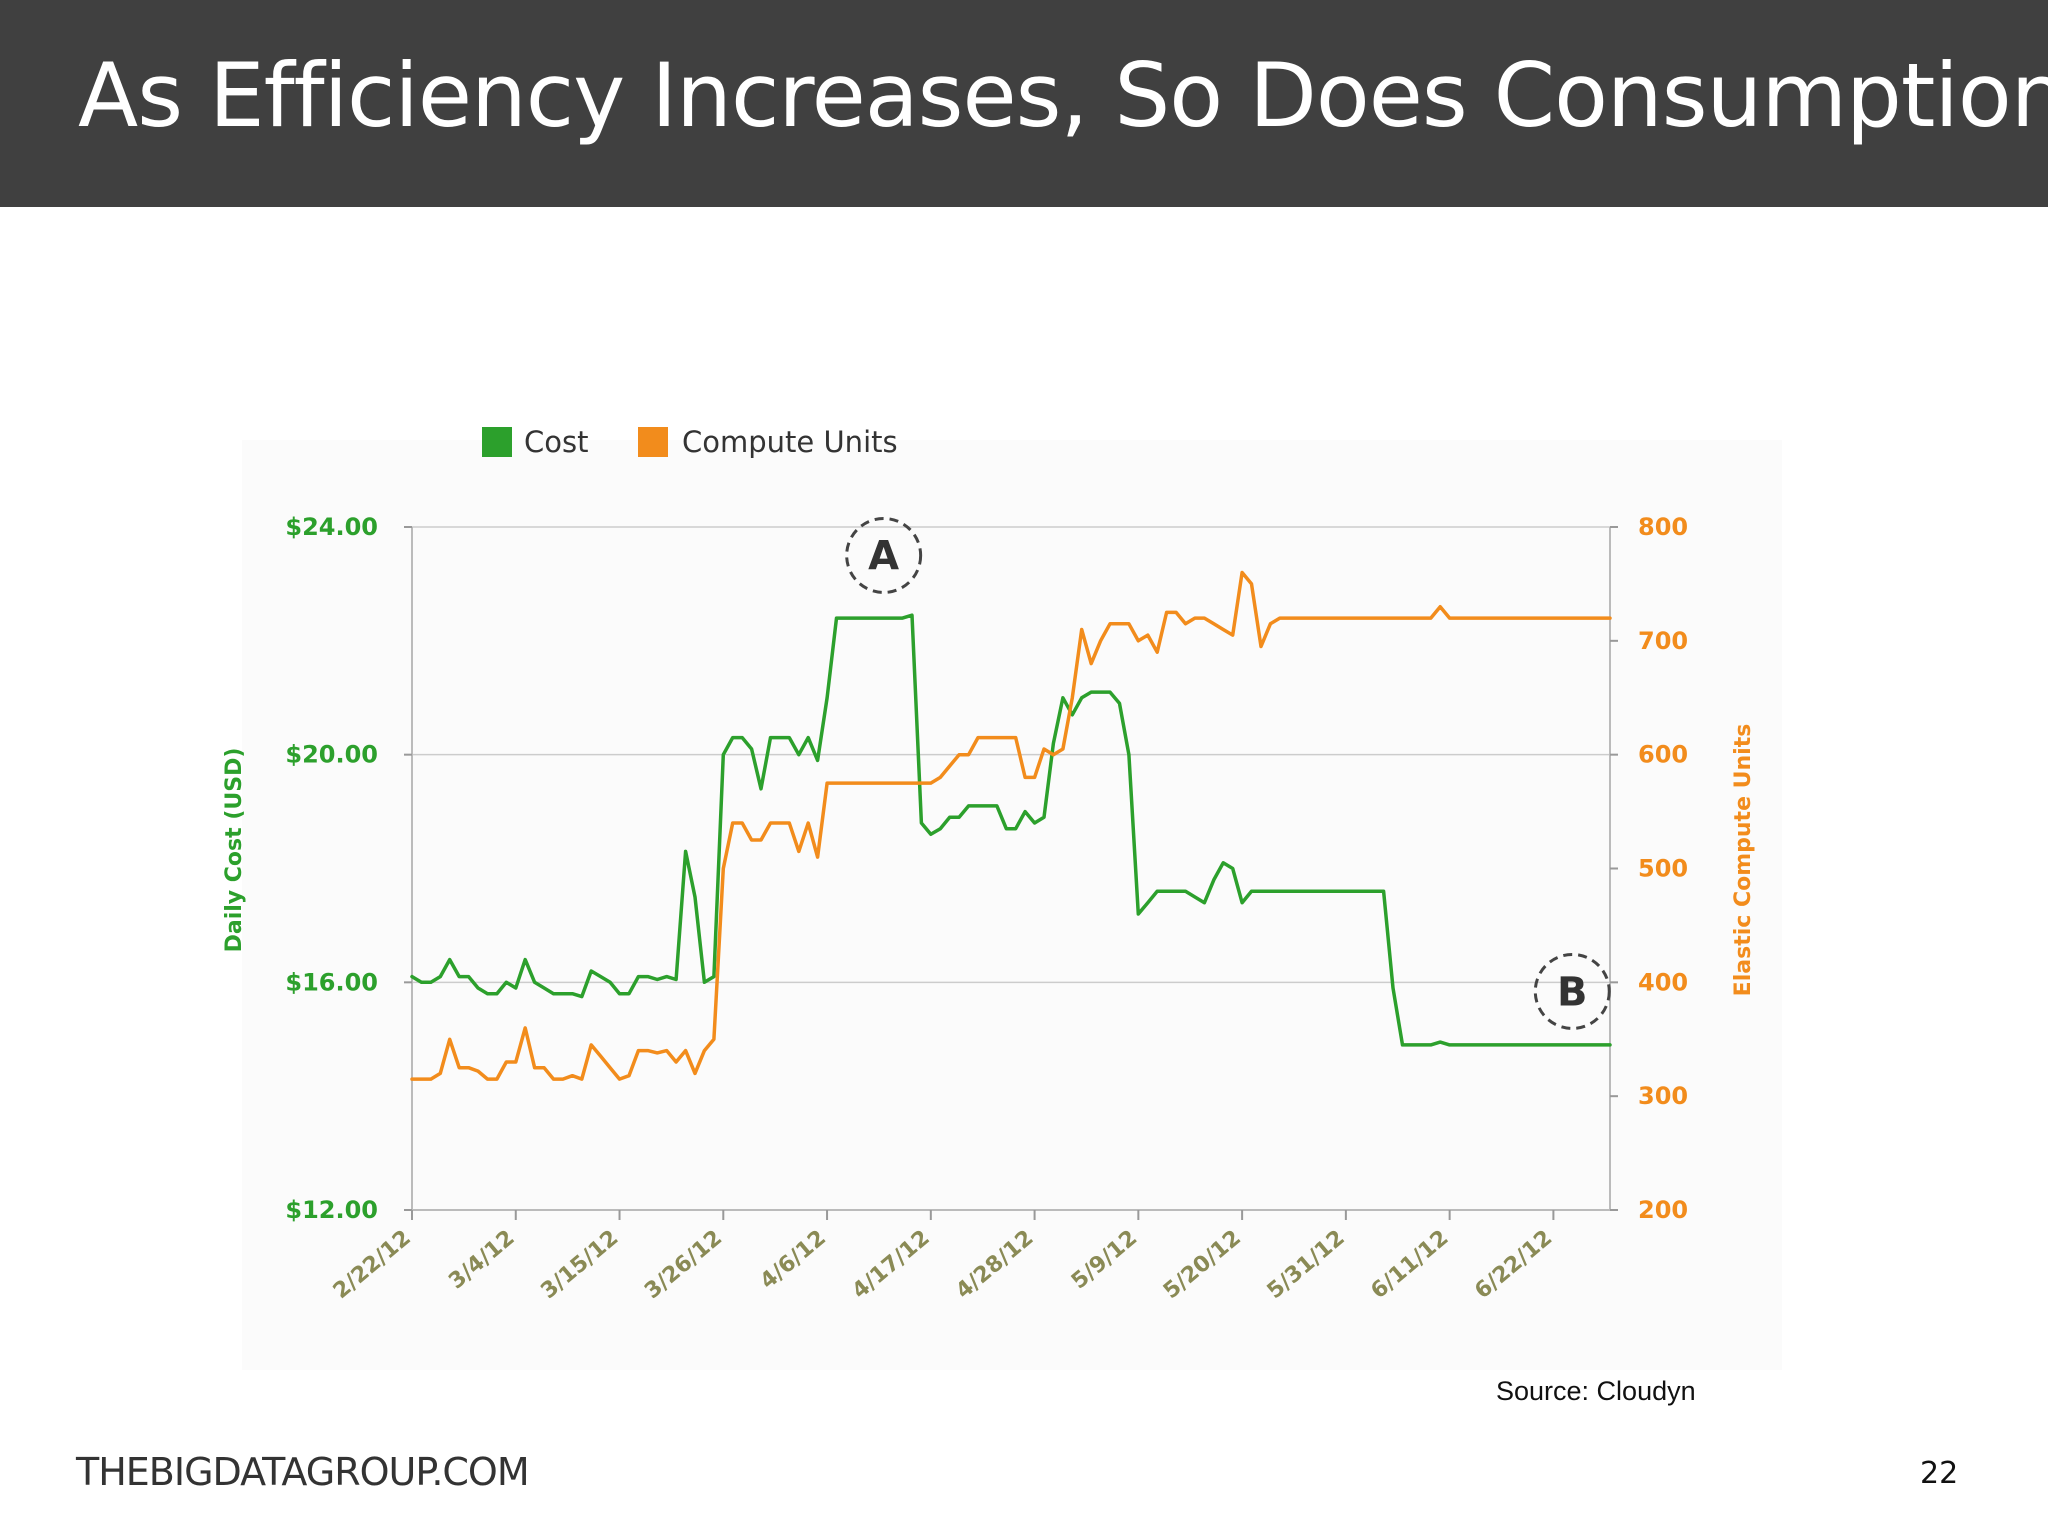  I want to click on left-tick-label: $20.00, so click(331, 755).